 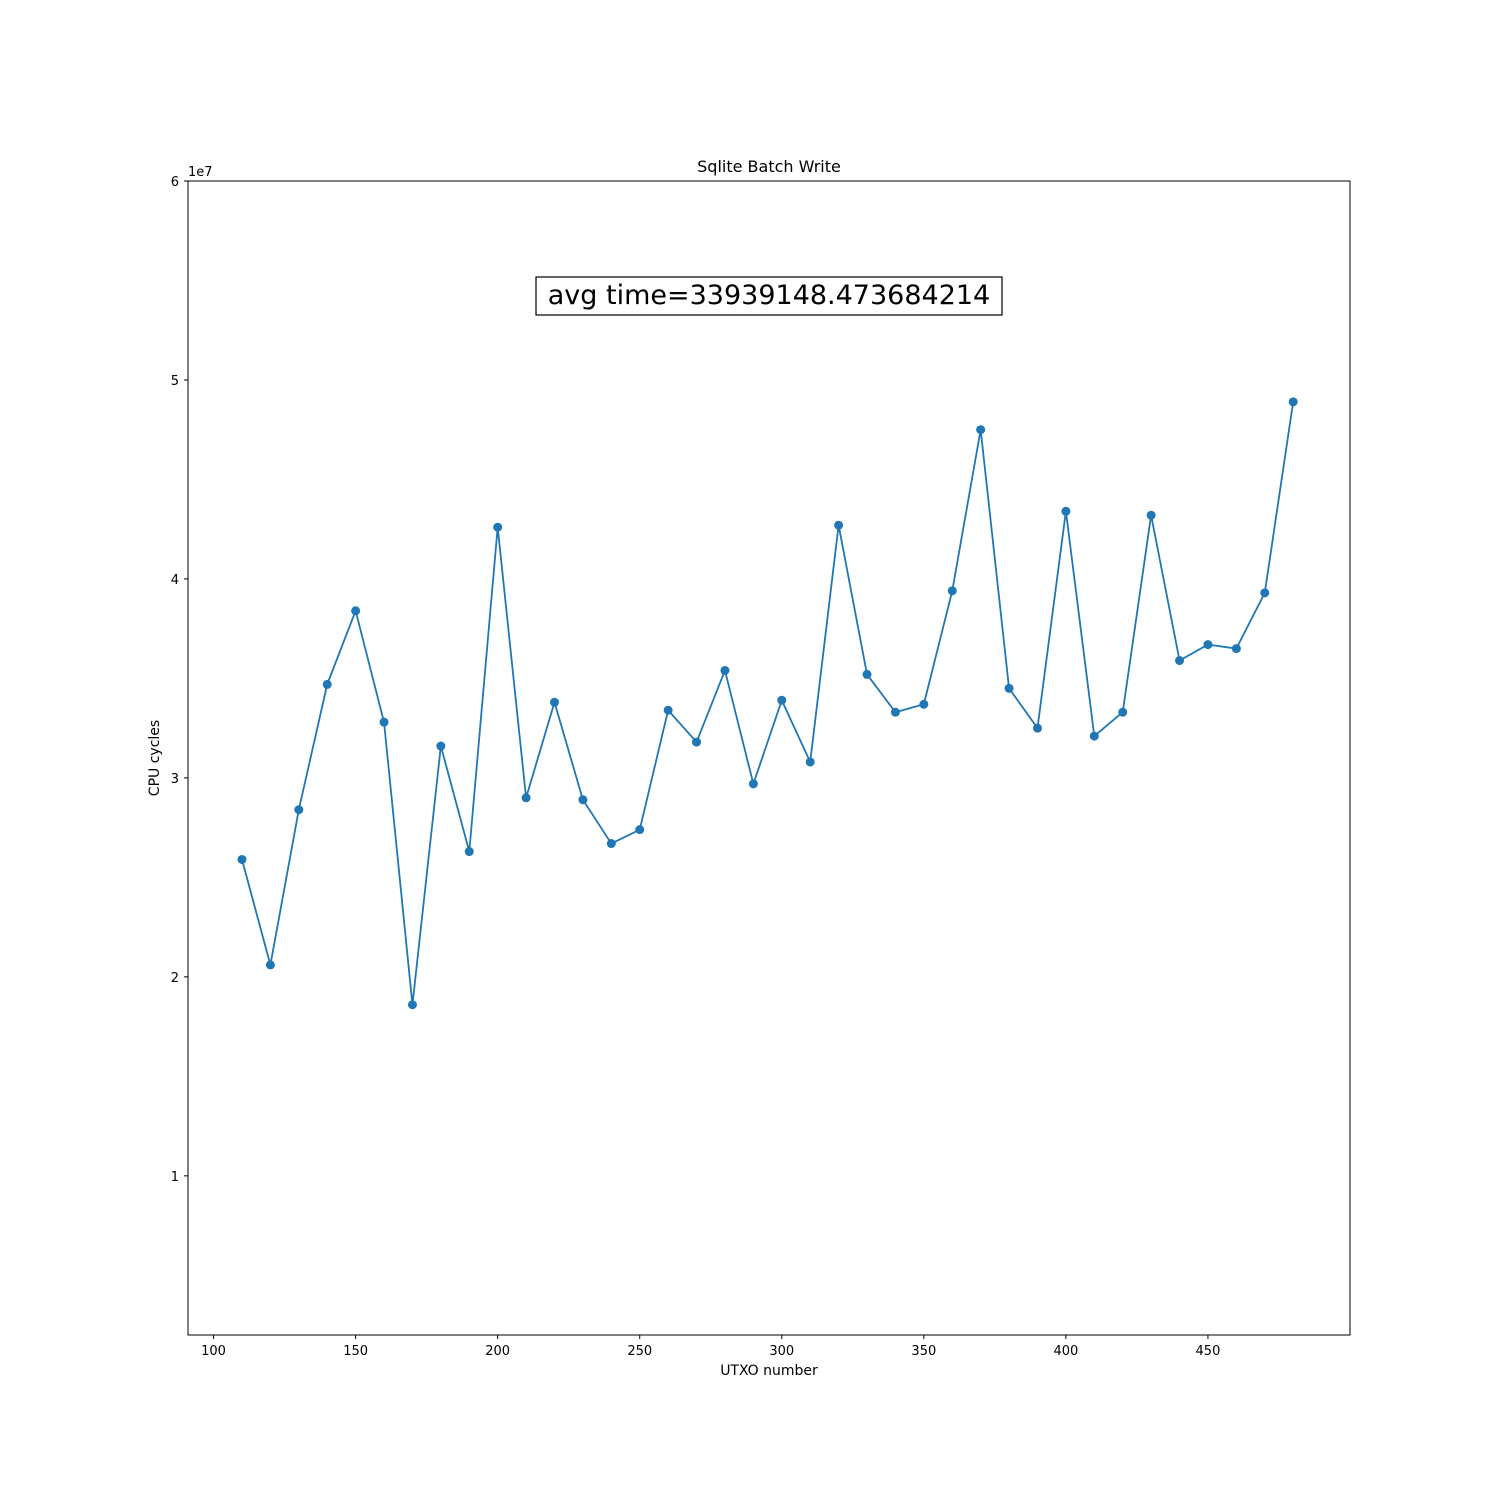 I want to click on y-tick-label: 1, so click(x=175, y=1177).